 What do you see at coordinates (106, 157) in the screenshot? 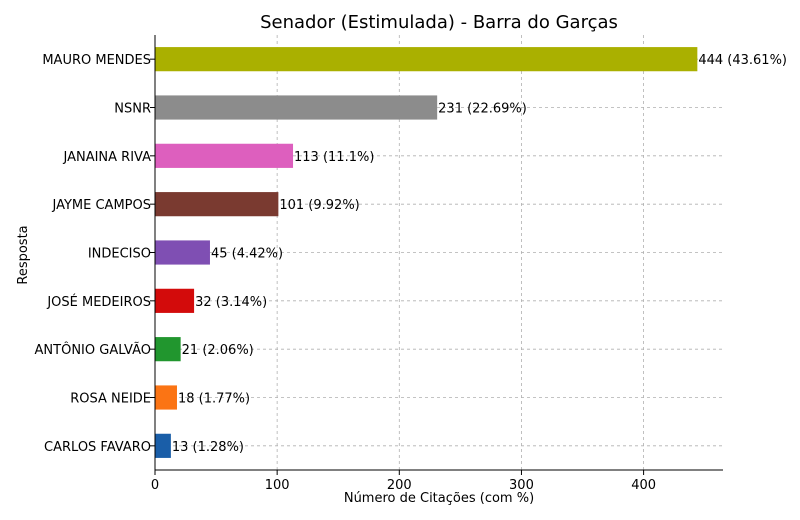
I see `category-label: JANAINA RIVA` at bounding box center [106, 157].